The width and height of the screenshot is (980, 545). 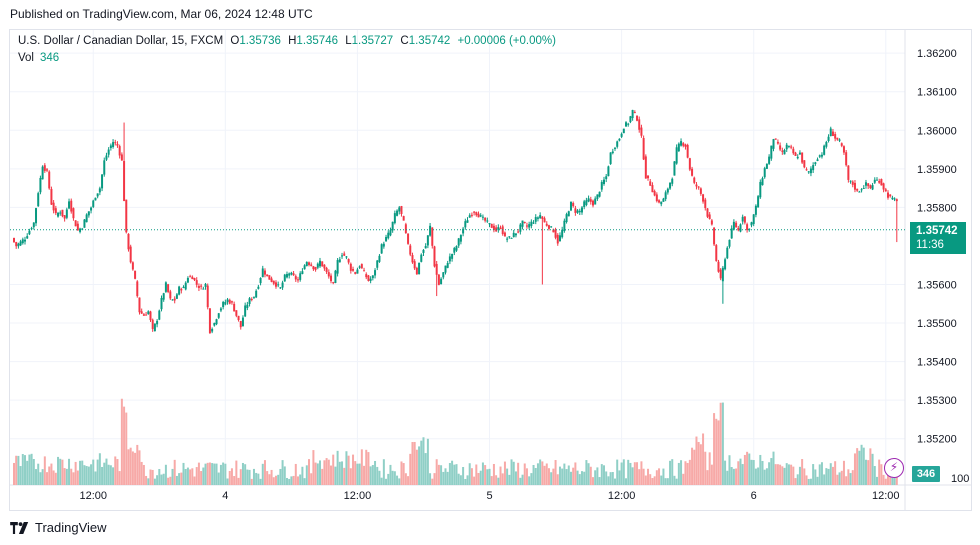 What do you see at coordinates (58, 527) in the screenshot?
I see `footer-brand: TradingView` at bounding box center [58, 527].